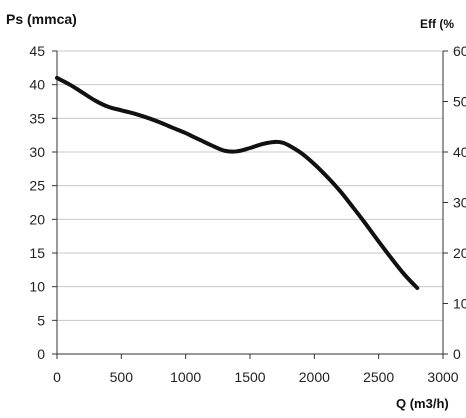 The image size is (466, 418). I want to click on y2-axis-title: Eff (%, so click(437, 24).